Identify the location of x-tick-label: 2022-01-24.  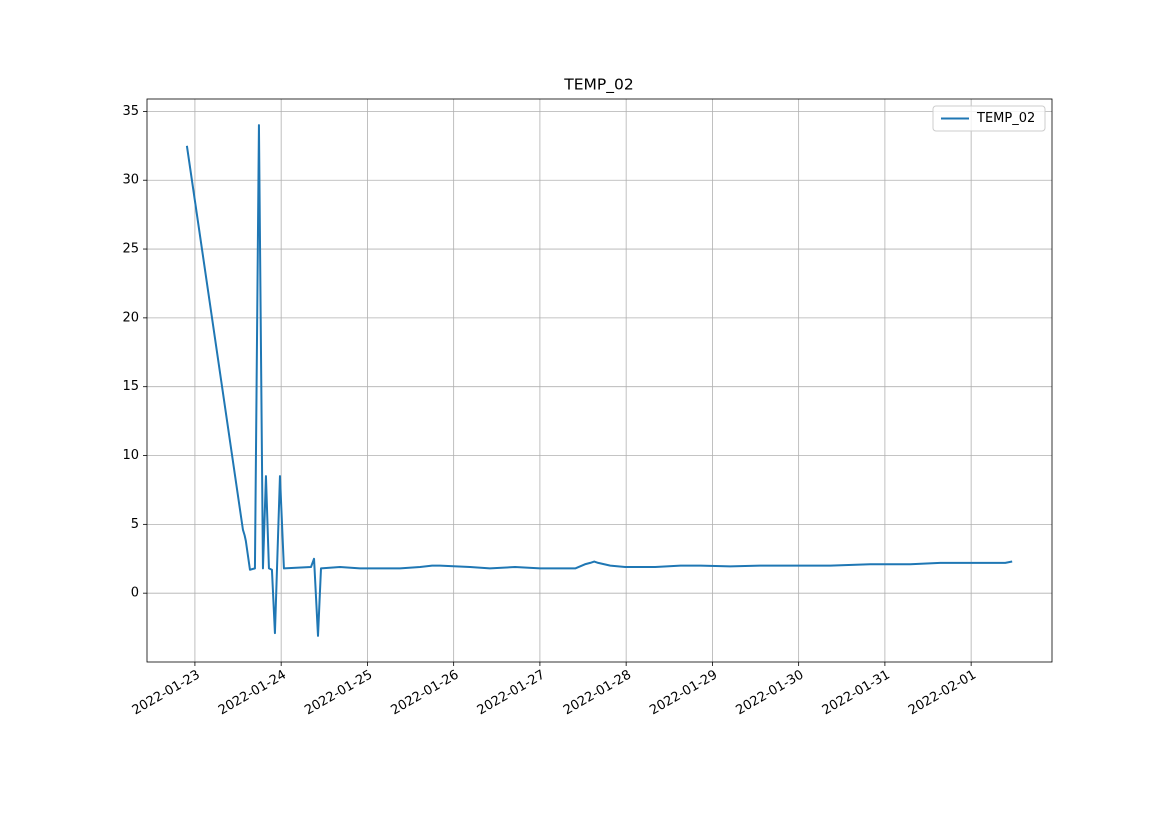
(252, 693).